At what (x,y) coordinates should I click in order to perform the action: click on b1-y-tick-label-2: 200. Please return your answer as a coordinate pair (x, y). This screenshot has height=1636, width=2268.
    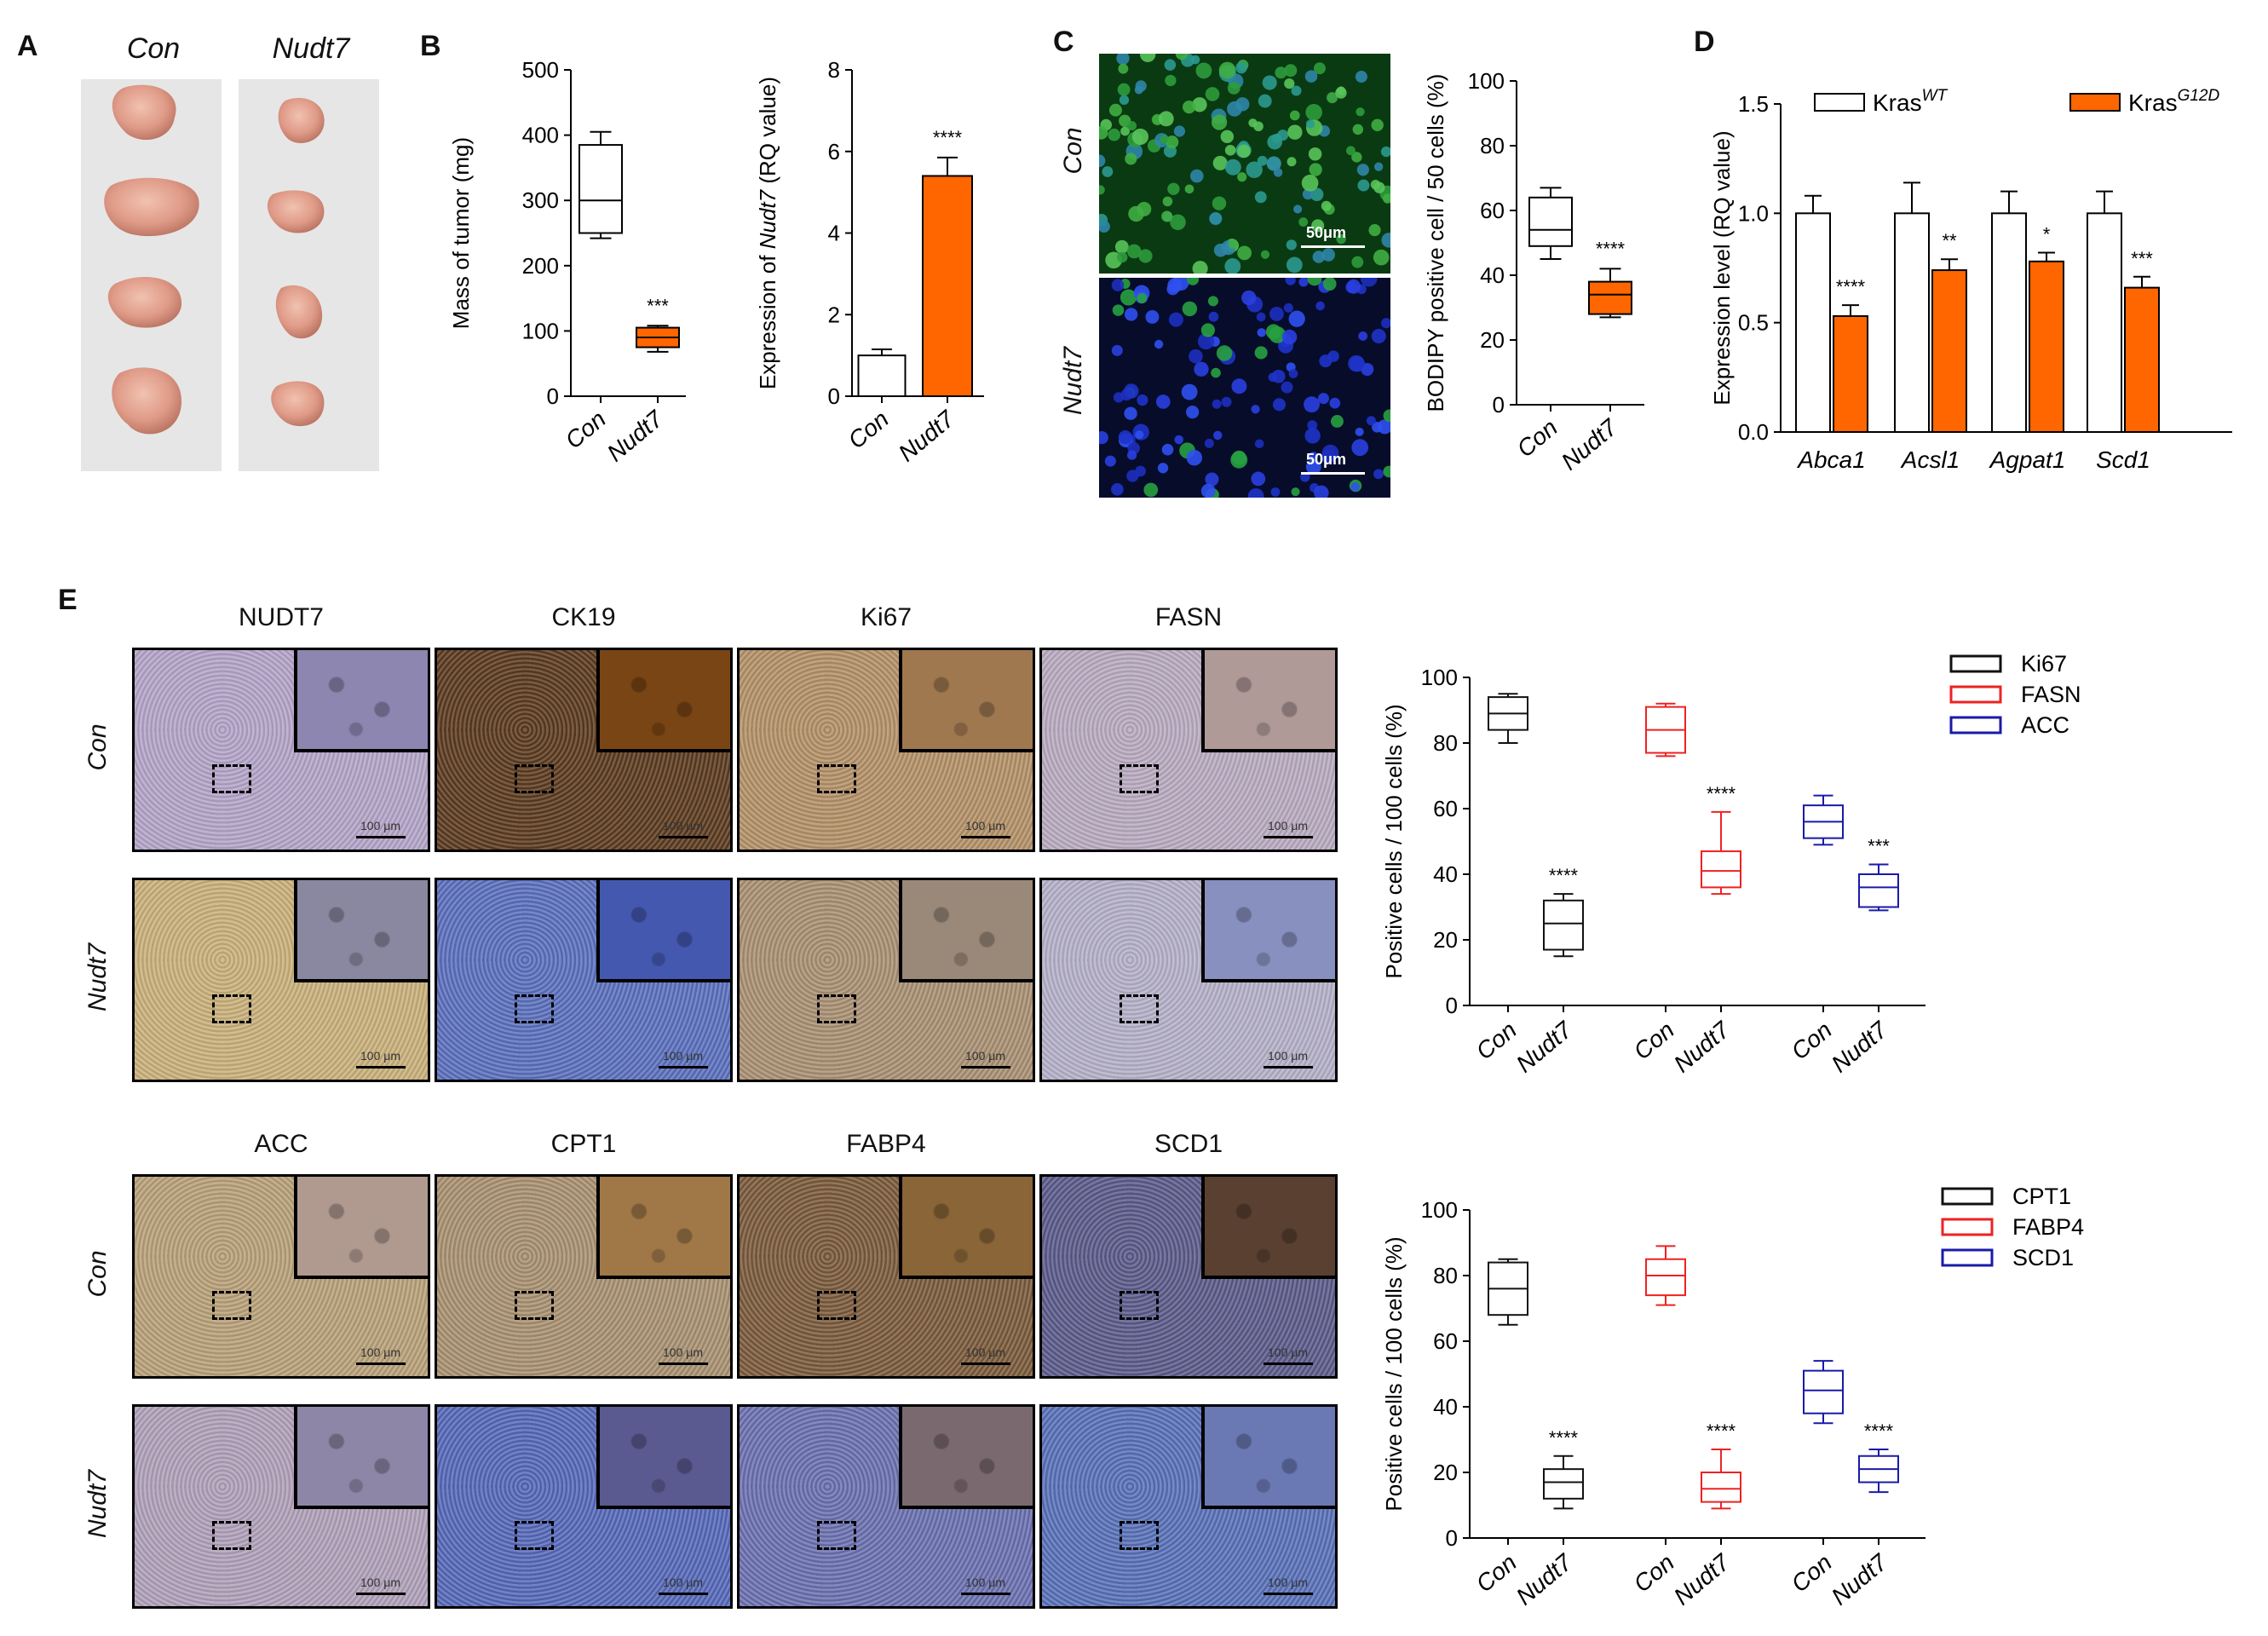
    Looking at the image, I should click on (540, 266).